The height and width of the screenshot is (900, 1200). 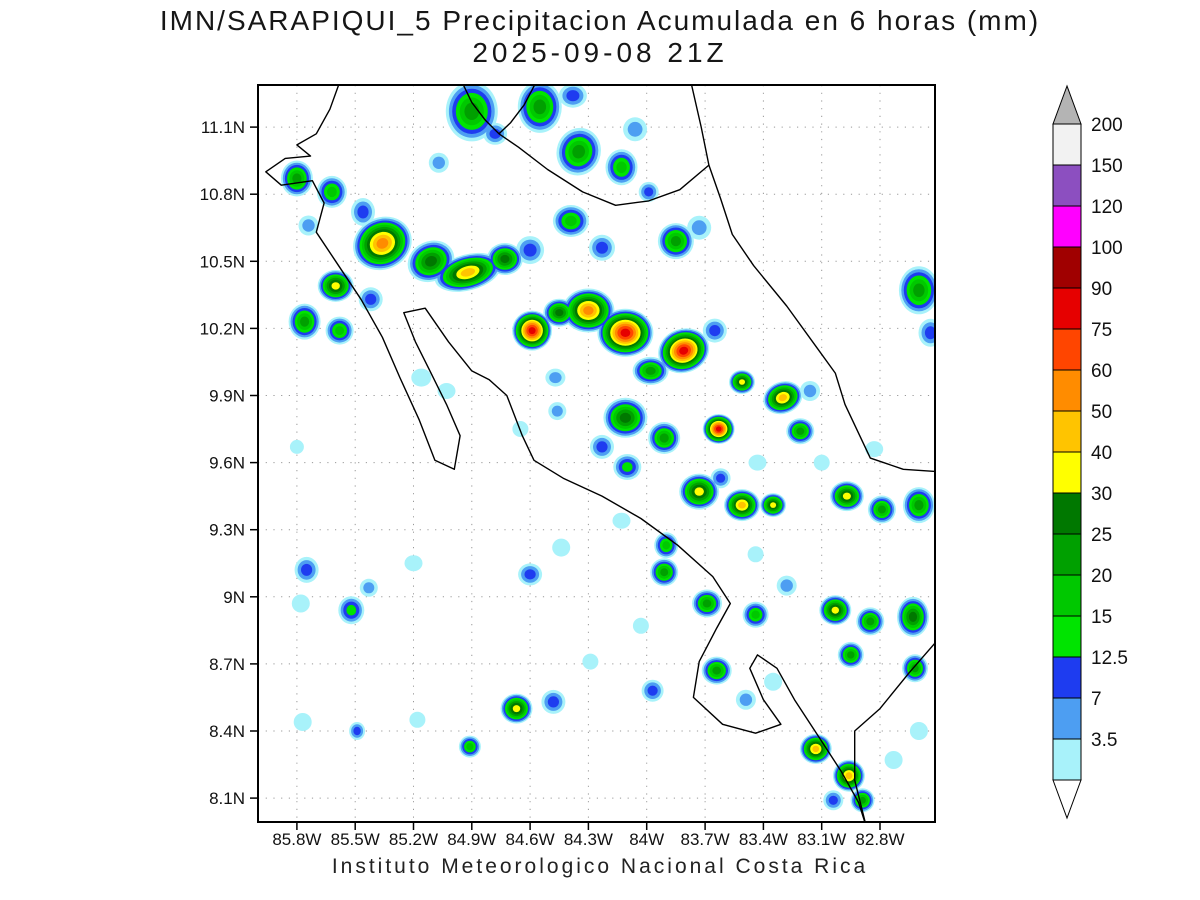 I want to click on svg-text: 10.8N, so click(x=222, y=194).